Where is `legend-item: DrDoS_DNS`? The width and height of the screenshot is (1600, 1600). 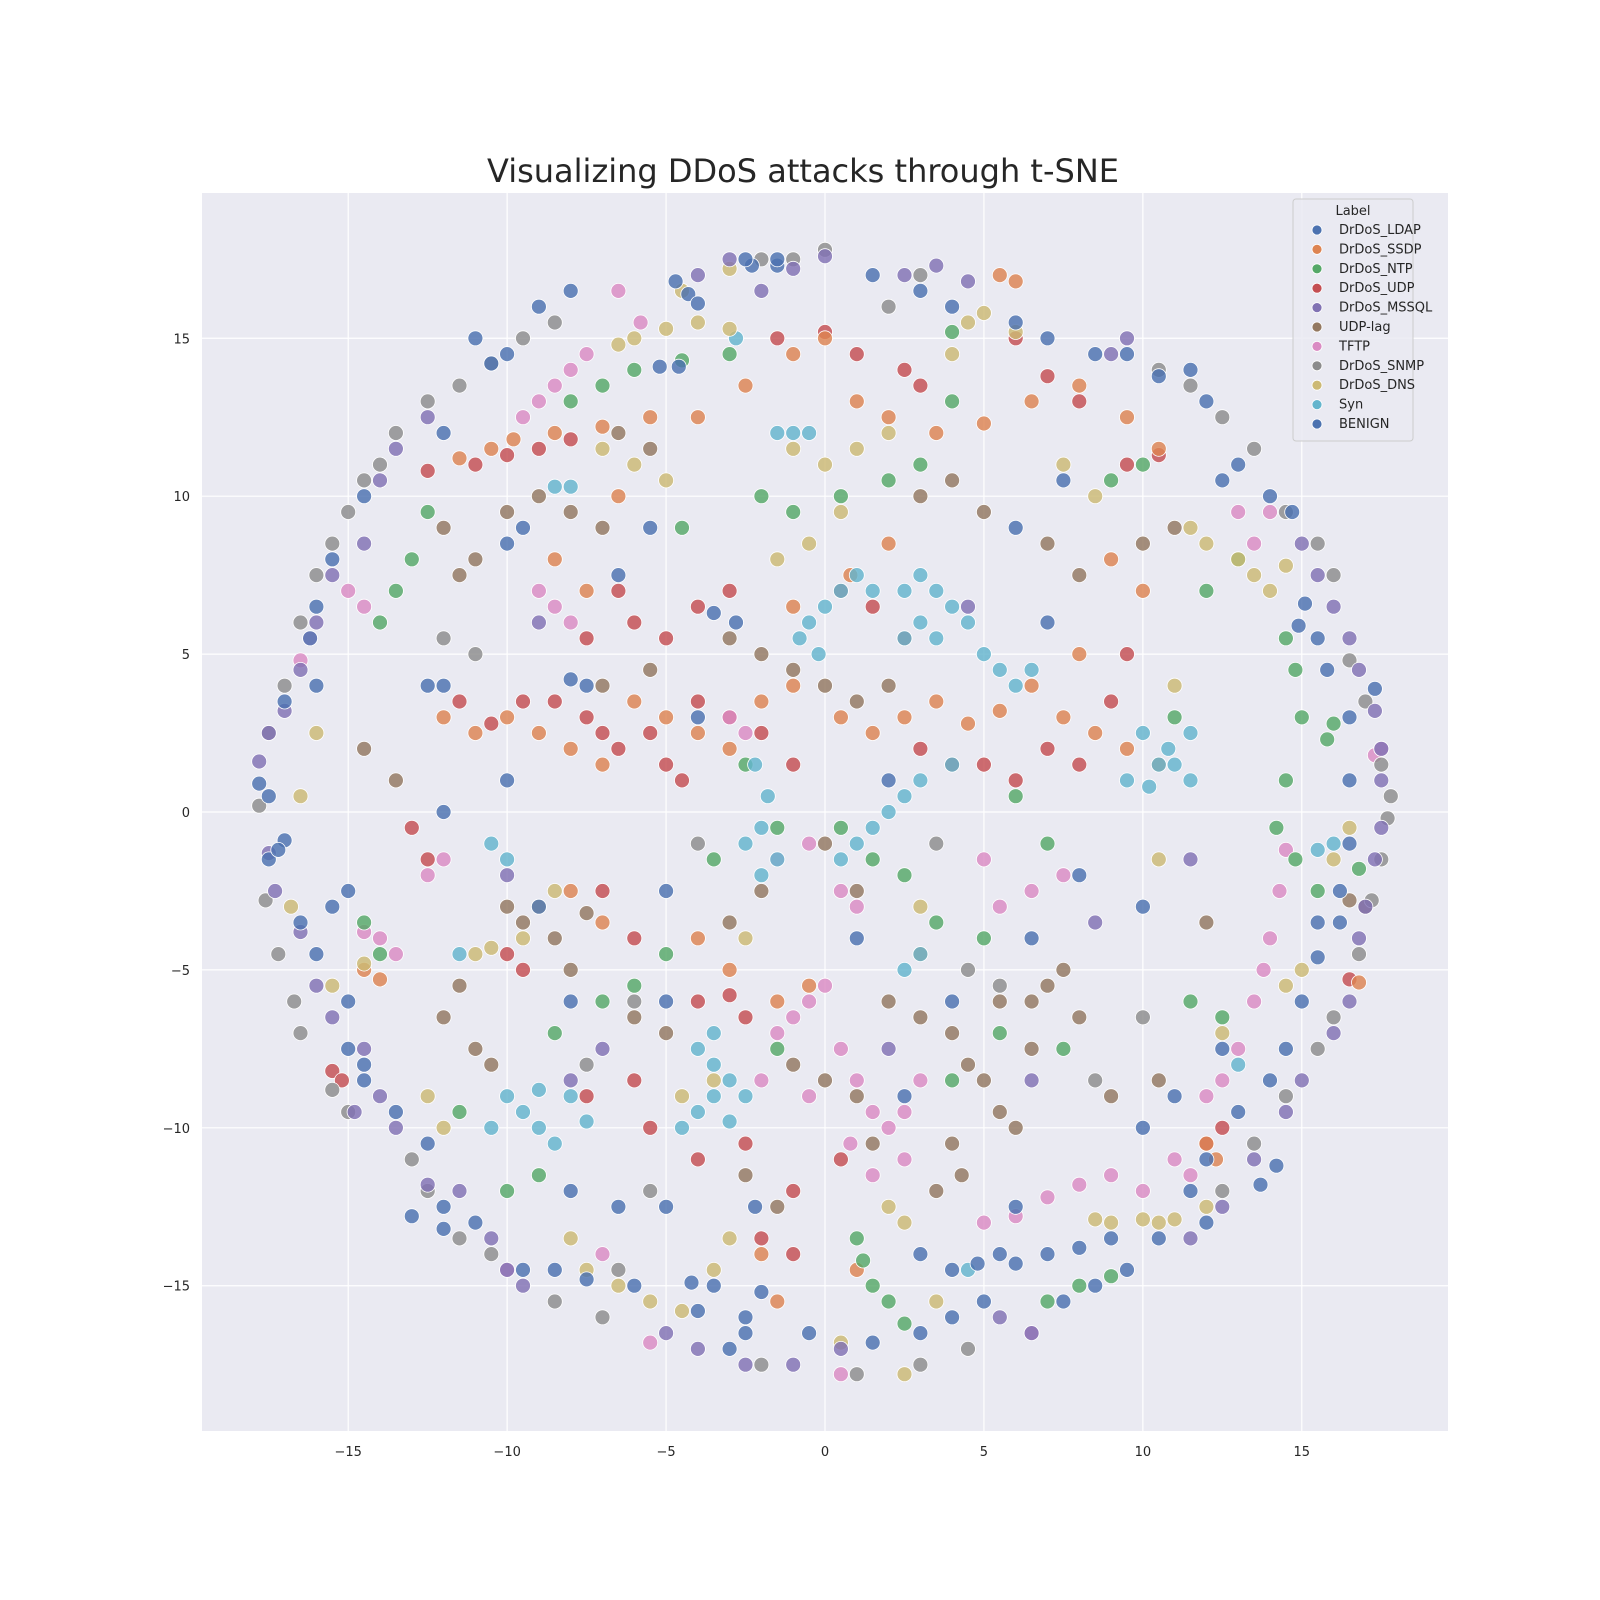
legend-item: DrDoS_DNS is located at coordinates (1363, 385).